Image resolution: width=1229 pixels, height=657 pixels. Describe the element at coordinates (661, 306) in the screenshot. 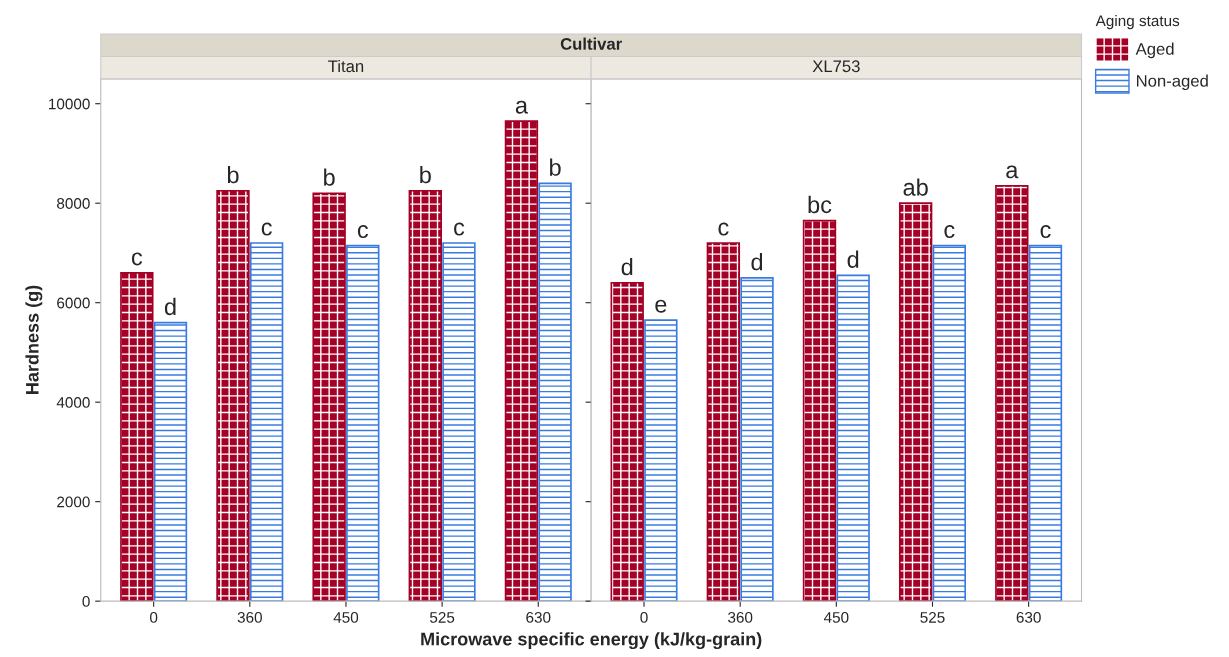

I see `data-label: e` at that location.